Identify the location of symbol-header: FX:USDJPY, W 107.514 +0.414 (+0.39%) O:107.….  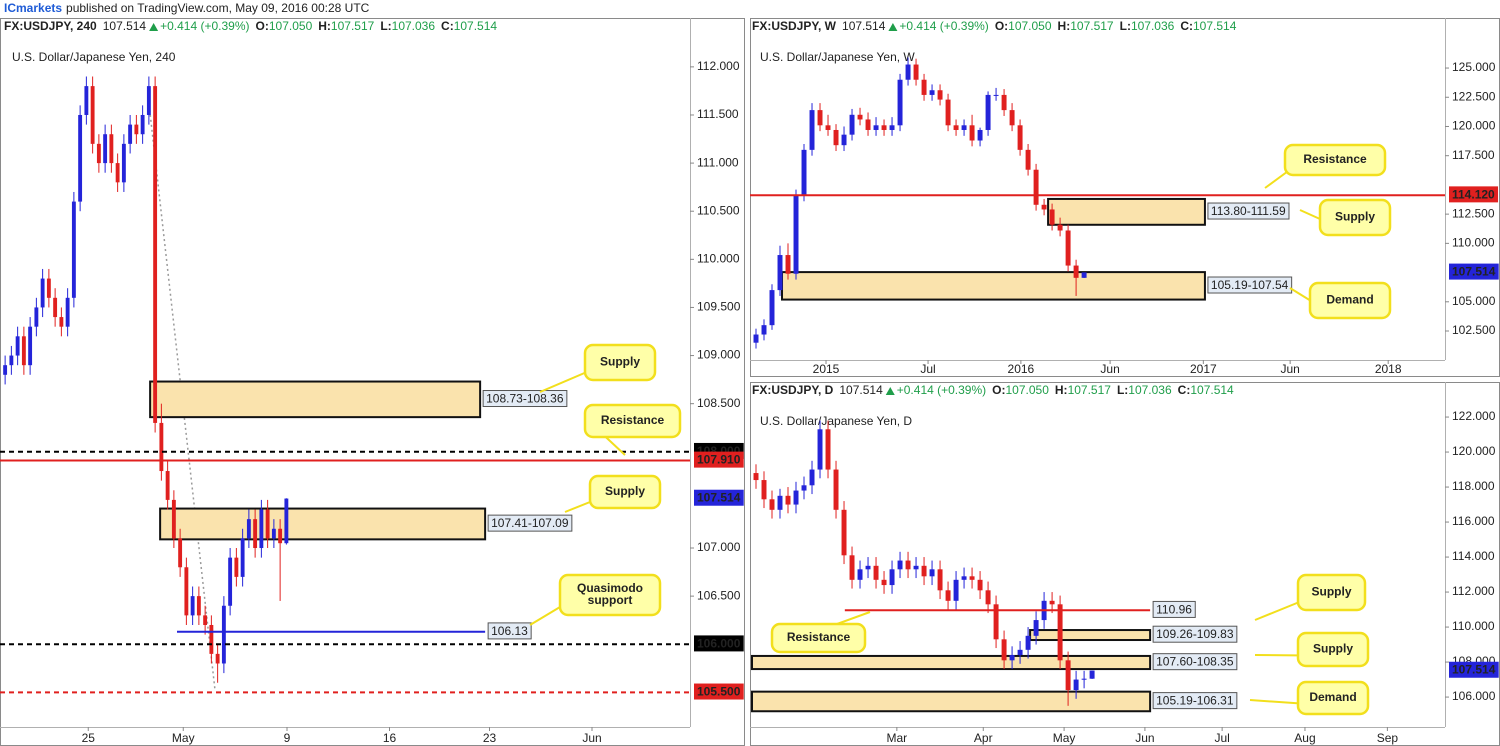
(994, 26).